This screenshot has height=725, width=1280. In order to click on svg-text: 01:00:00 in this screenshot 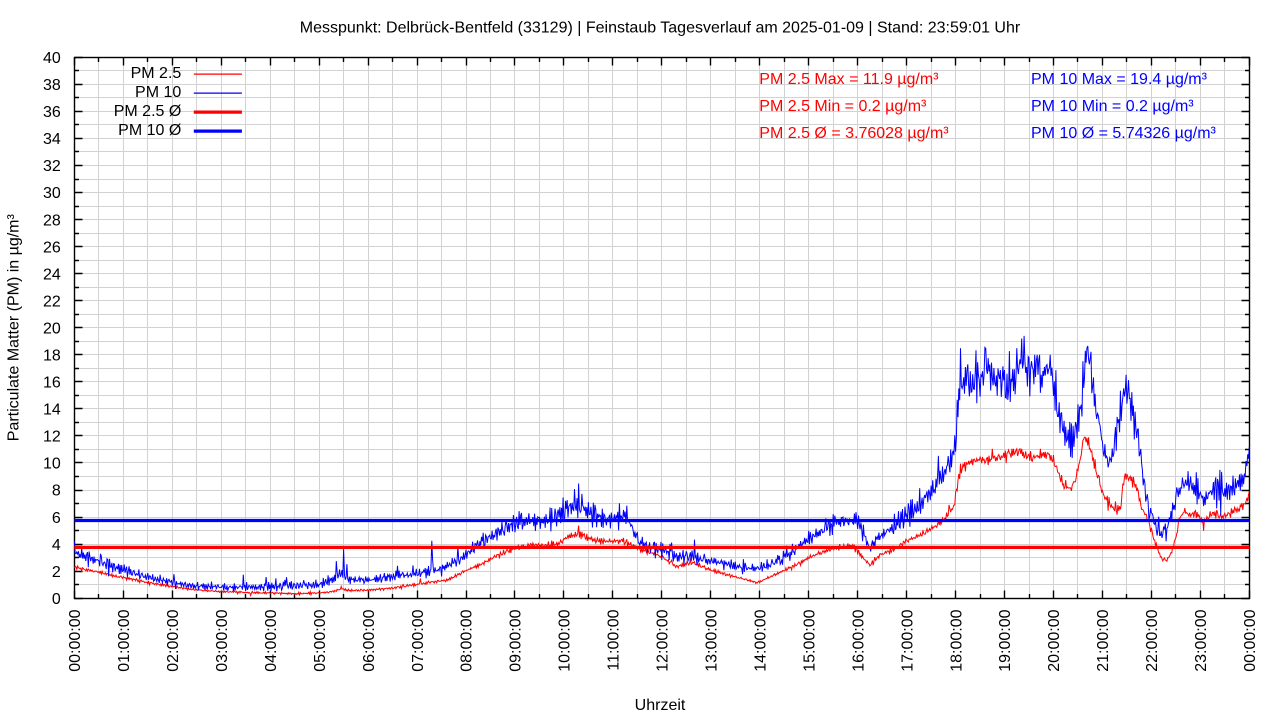, I will do `click(124, 640)`.